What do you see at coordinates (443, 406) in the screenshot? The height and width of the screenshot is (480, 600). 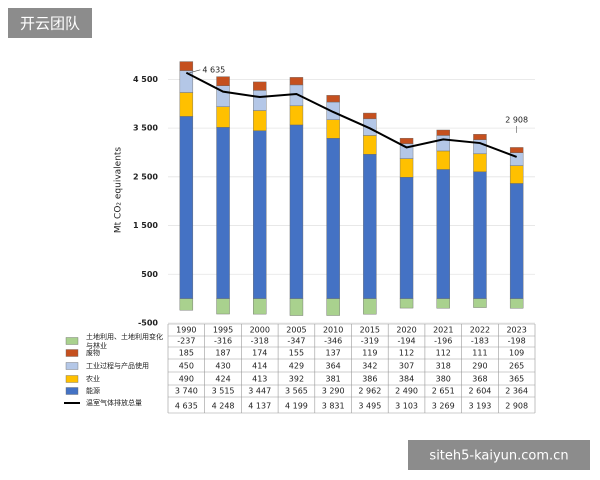 I see `table-value: 3 269` at bounding box center [443, 406].